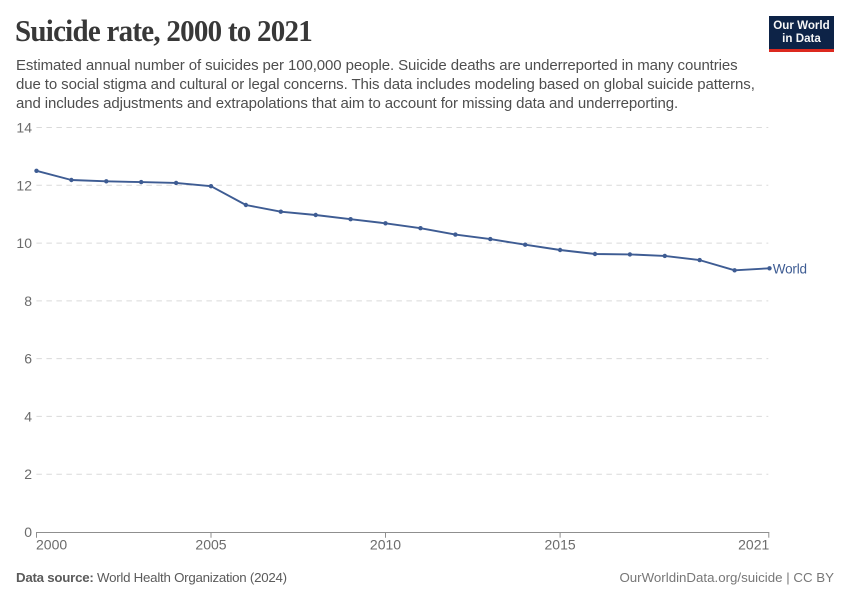  What do you see at coordinates (385, 545) in the screenshot?
I see `svg-text: 2010` at bounding box center [385, 545].